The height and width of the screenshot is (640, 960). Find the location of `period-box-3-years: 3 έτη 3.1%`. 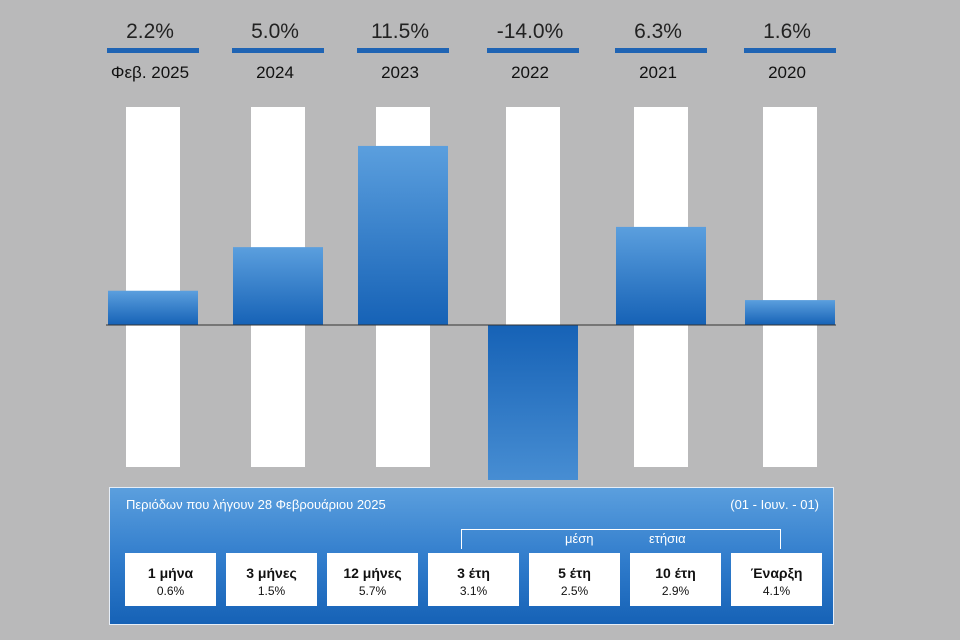

period-box-3-years: 3 έτη 3.1% is located at coordinates (473, 579).